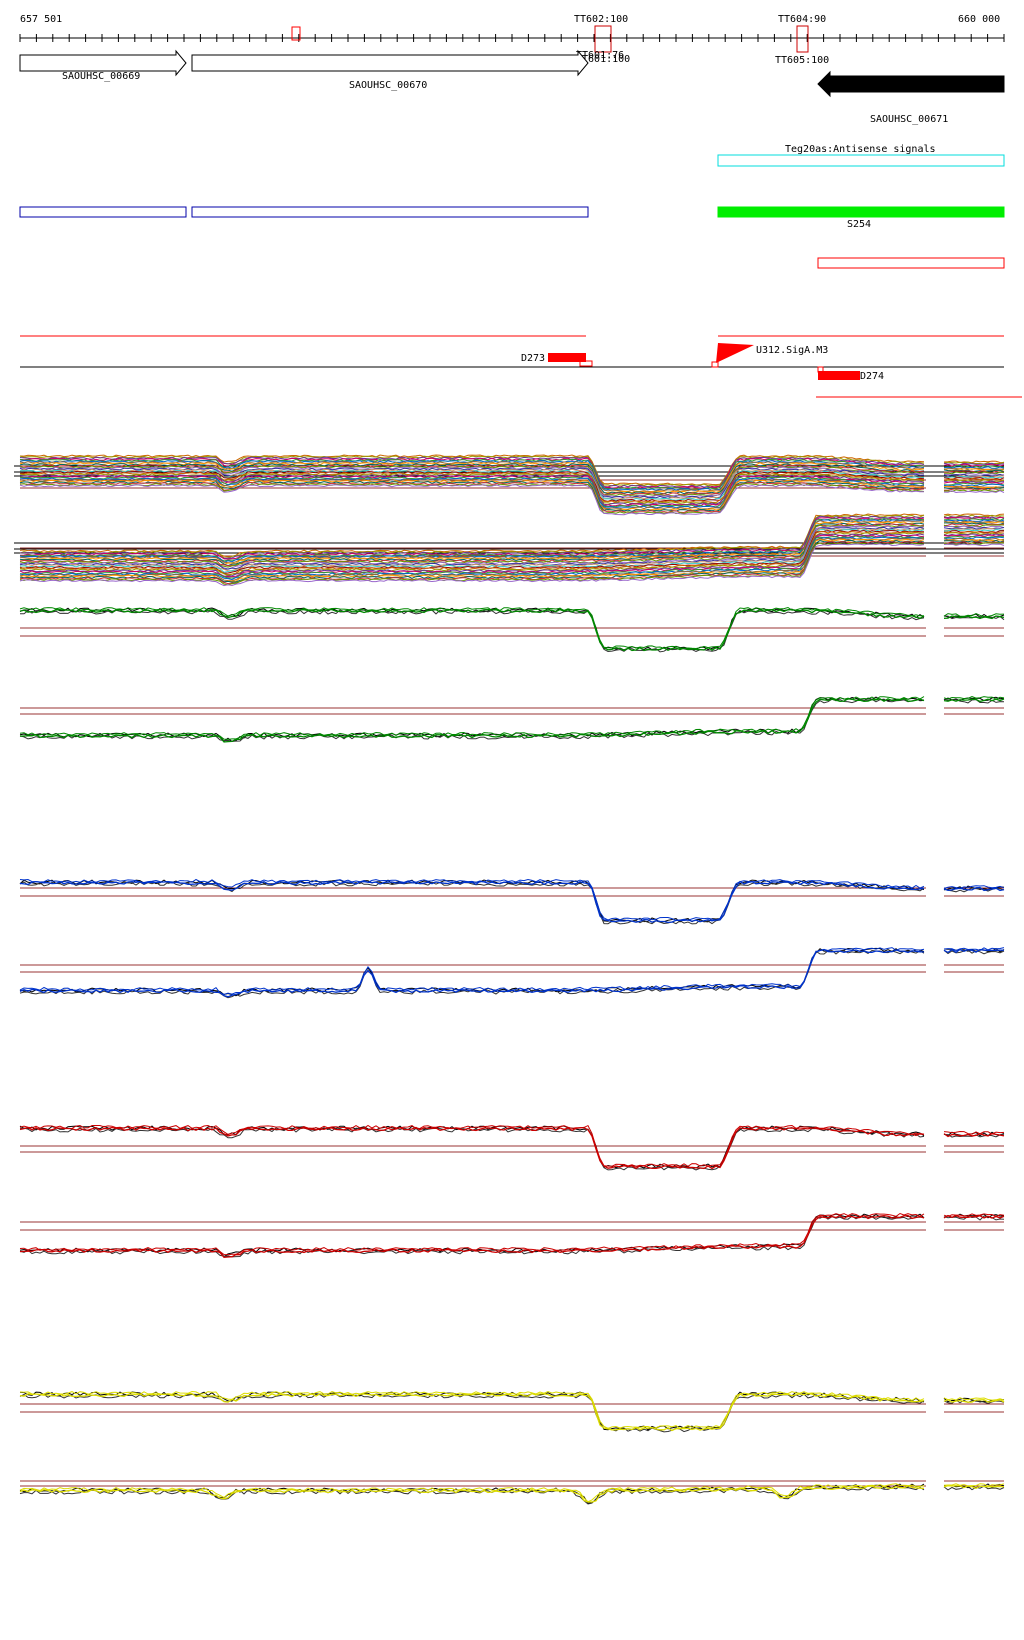  What do you see at coordinates (911, 84) in the screenshot?
I see `gene-arrow-minus` at bounding box center [911, 84].